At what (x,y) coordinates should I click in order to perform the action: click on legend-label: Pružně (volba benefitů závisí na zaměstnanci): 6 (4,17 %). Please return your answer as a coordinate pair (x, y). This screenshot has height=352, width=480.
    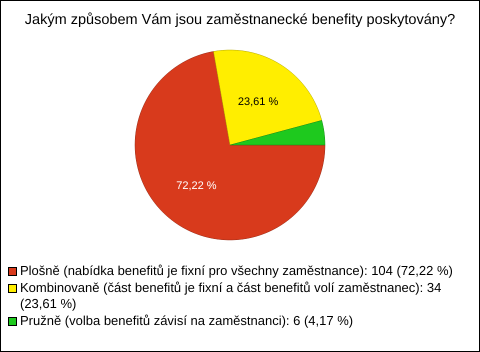
    Looking at the image, I should click on (186, 321).